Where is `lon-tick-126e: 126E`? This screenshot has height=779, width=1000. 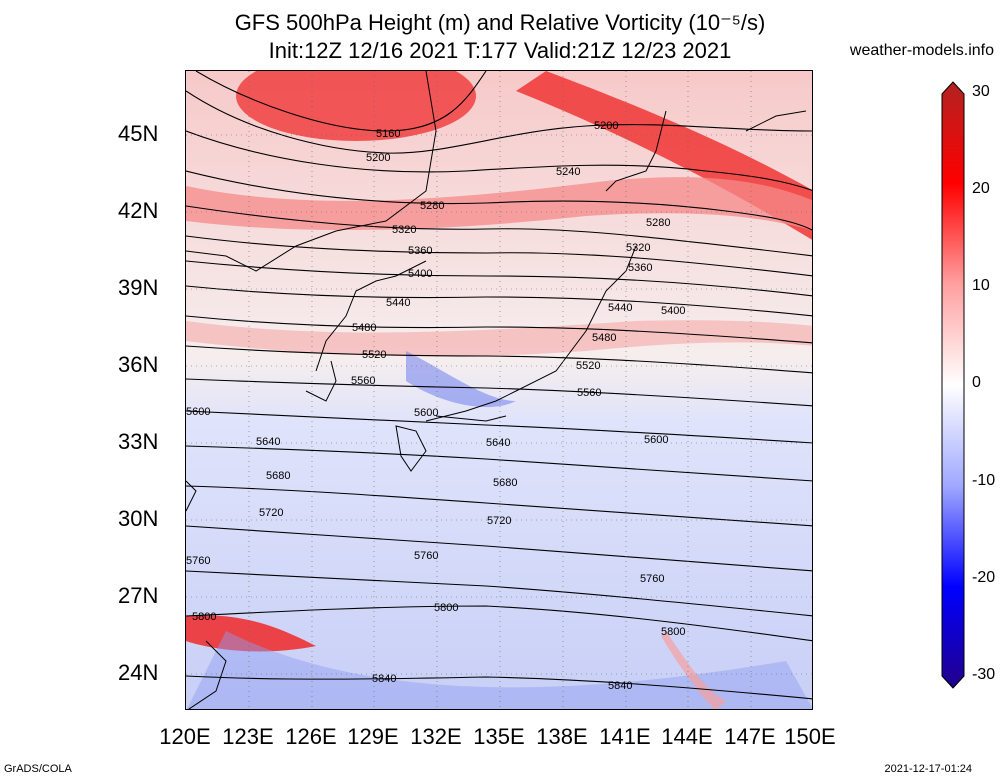 lon-tick-126e: 126E is located at coordinates (311, 736).